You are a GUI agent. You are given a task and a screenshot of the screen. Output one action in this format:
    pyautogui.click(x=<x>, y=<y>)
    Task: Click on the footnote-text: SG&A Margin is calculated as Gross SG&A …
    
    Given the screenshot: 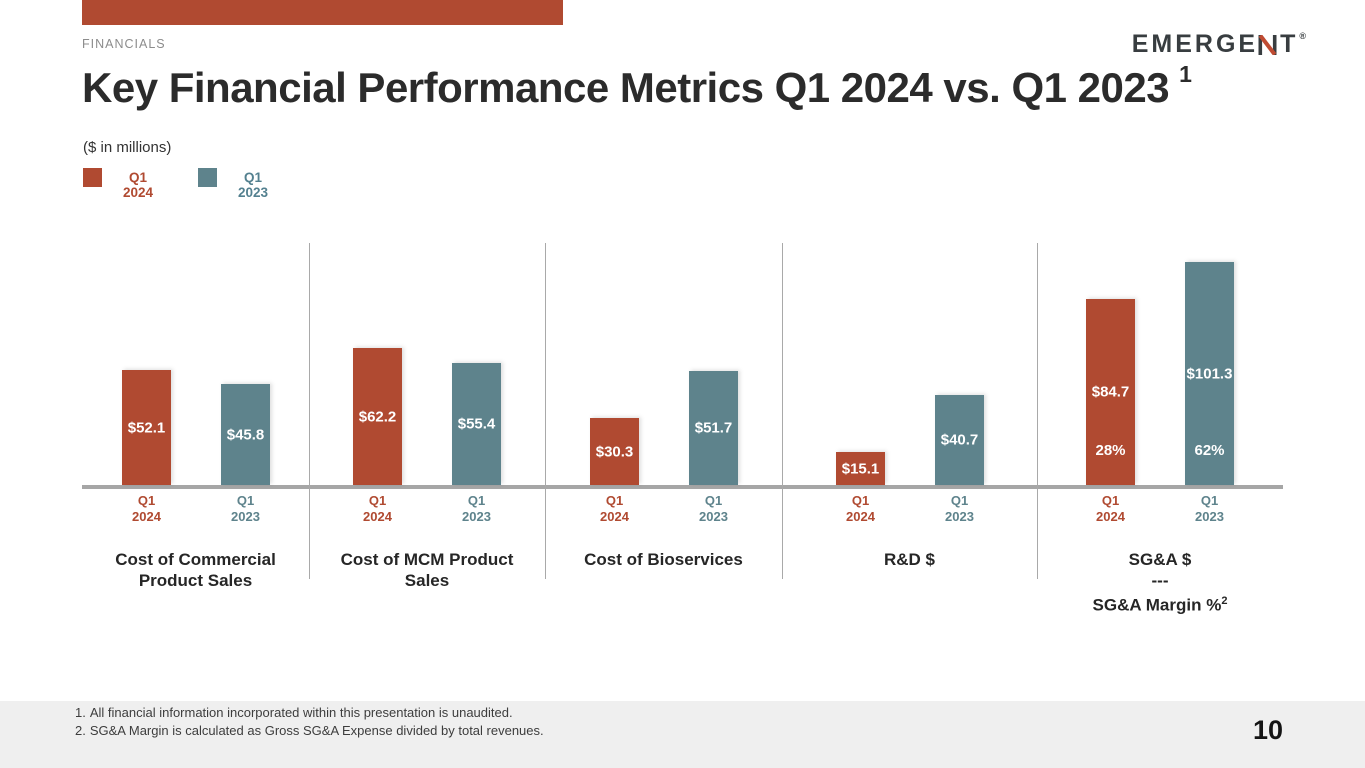 What is the action you would take?
    pyautogui.click(x=316, y=730)
    